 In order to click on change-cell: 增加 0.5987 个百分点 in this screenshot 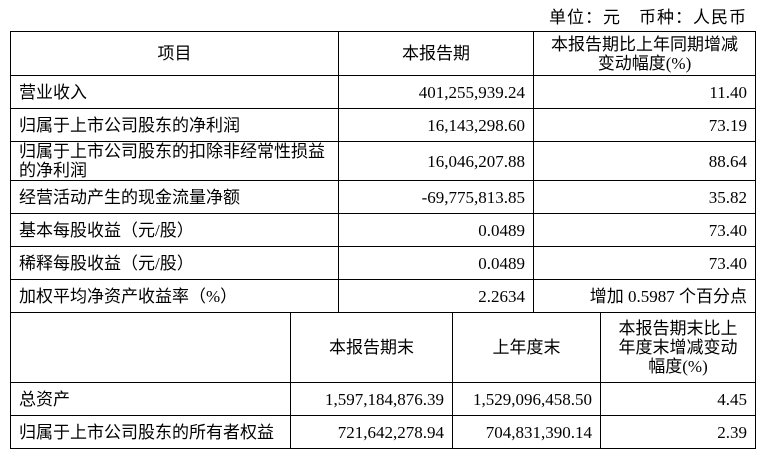, I will do `click(644, 296)`.